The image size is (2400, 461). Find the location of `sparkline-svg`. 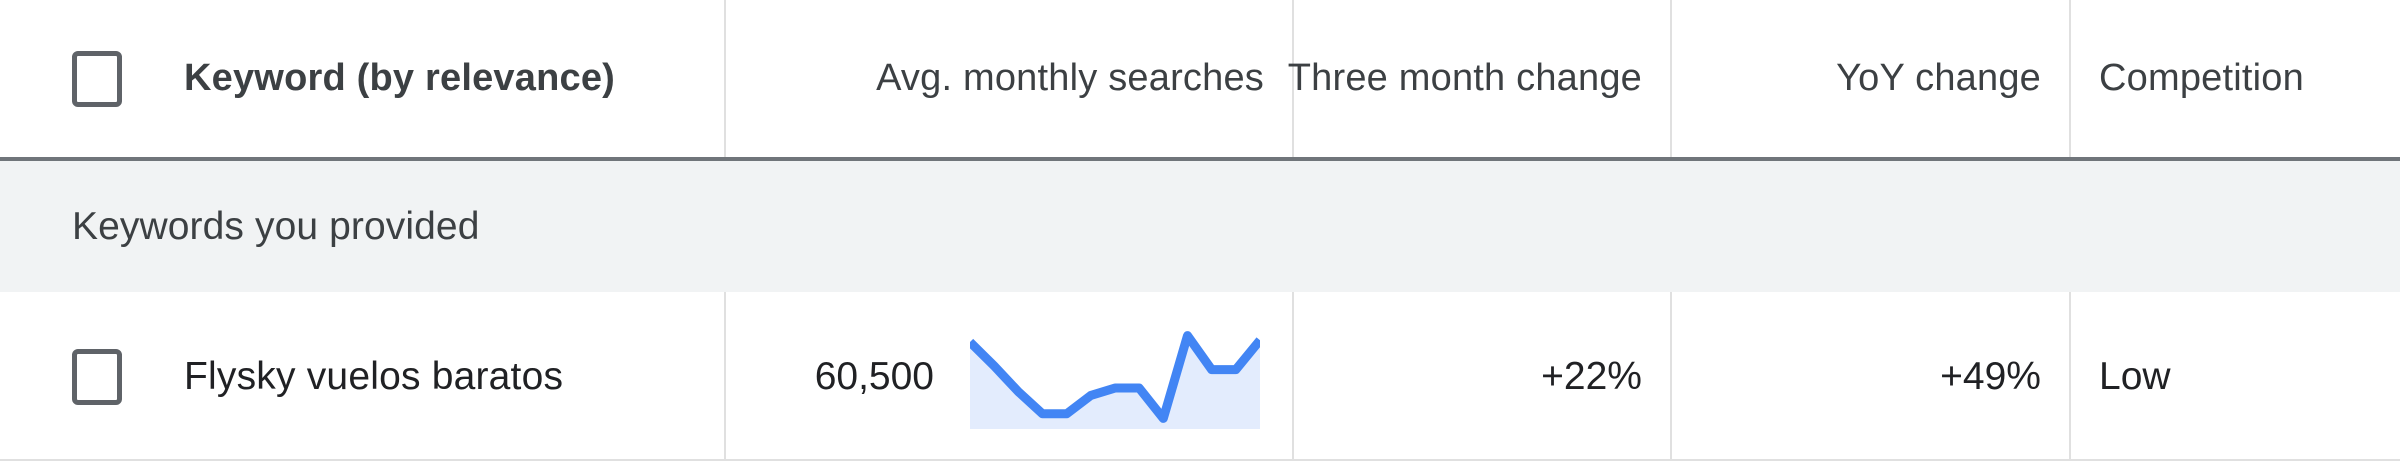

sparkline-svg is located at coordinates (1115, 379).